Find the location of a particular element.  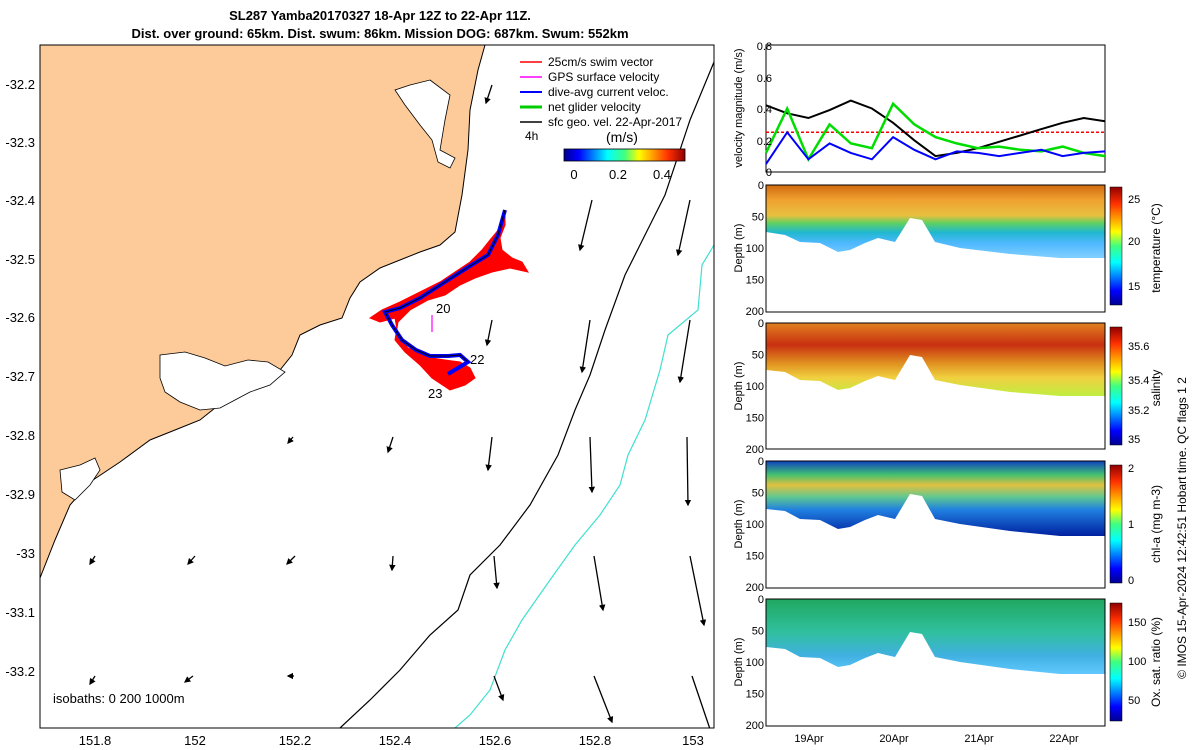

legend-sfc: sfc geo. vel. 22-Apr-2017 is located at coordinates (615, 122).